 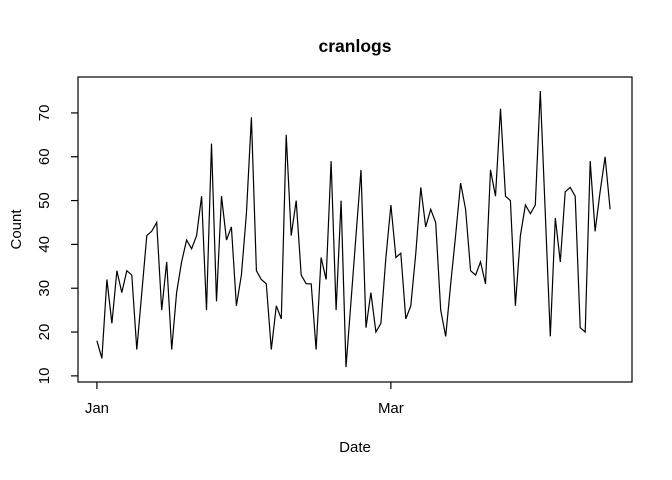 What do you see at coordinates (44, 113) in the screenshot?
I see `y-tick-label: 70` at bounding box center [44, 113].